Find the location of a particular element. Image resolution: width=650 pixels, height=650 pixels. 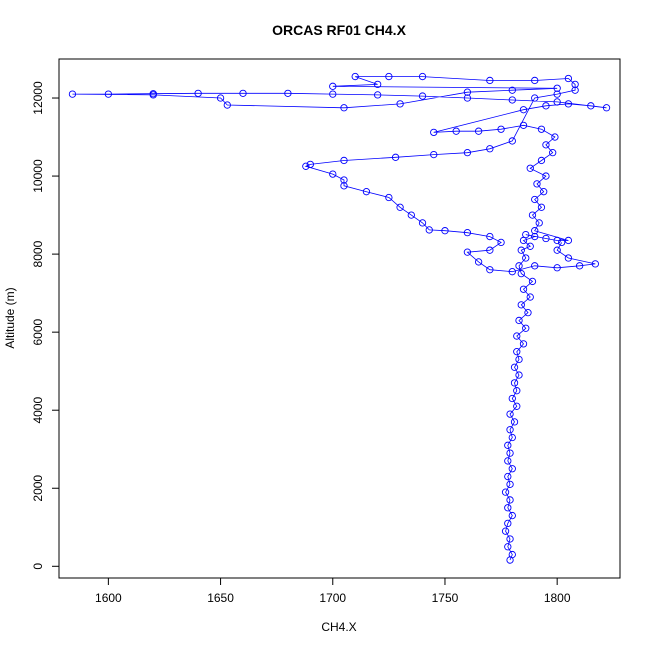

y-tick-label: 0 is located at coordinates (38, 566).